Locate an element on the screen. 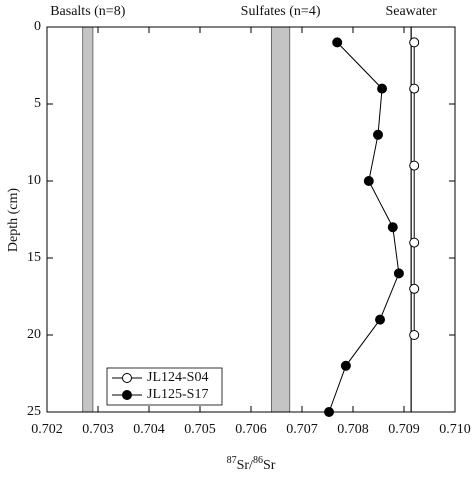 The width and height of the screenshot is (474, 496). x-label-part: 86 is located at coordinates (258, 460).